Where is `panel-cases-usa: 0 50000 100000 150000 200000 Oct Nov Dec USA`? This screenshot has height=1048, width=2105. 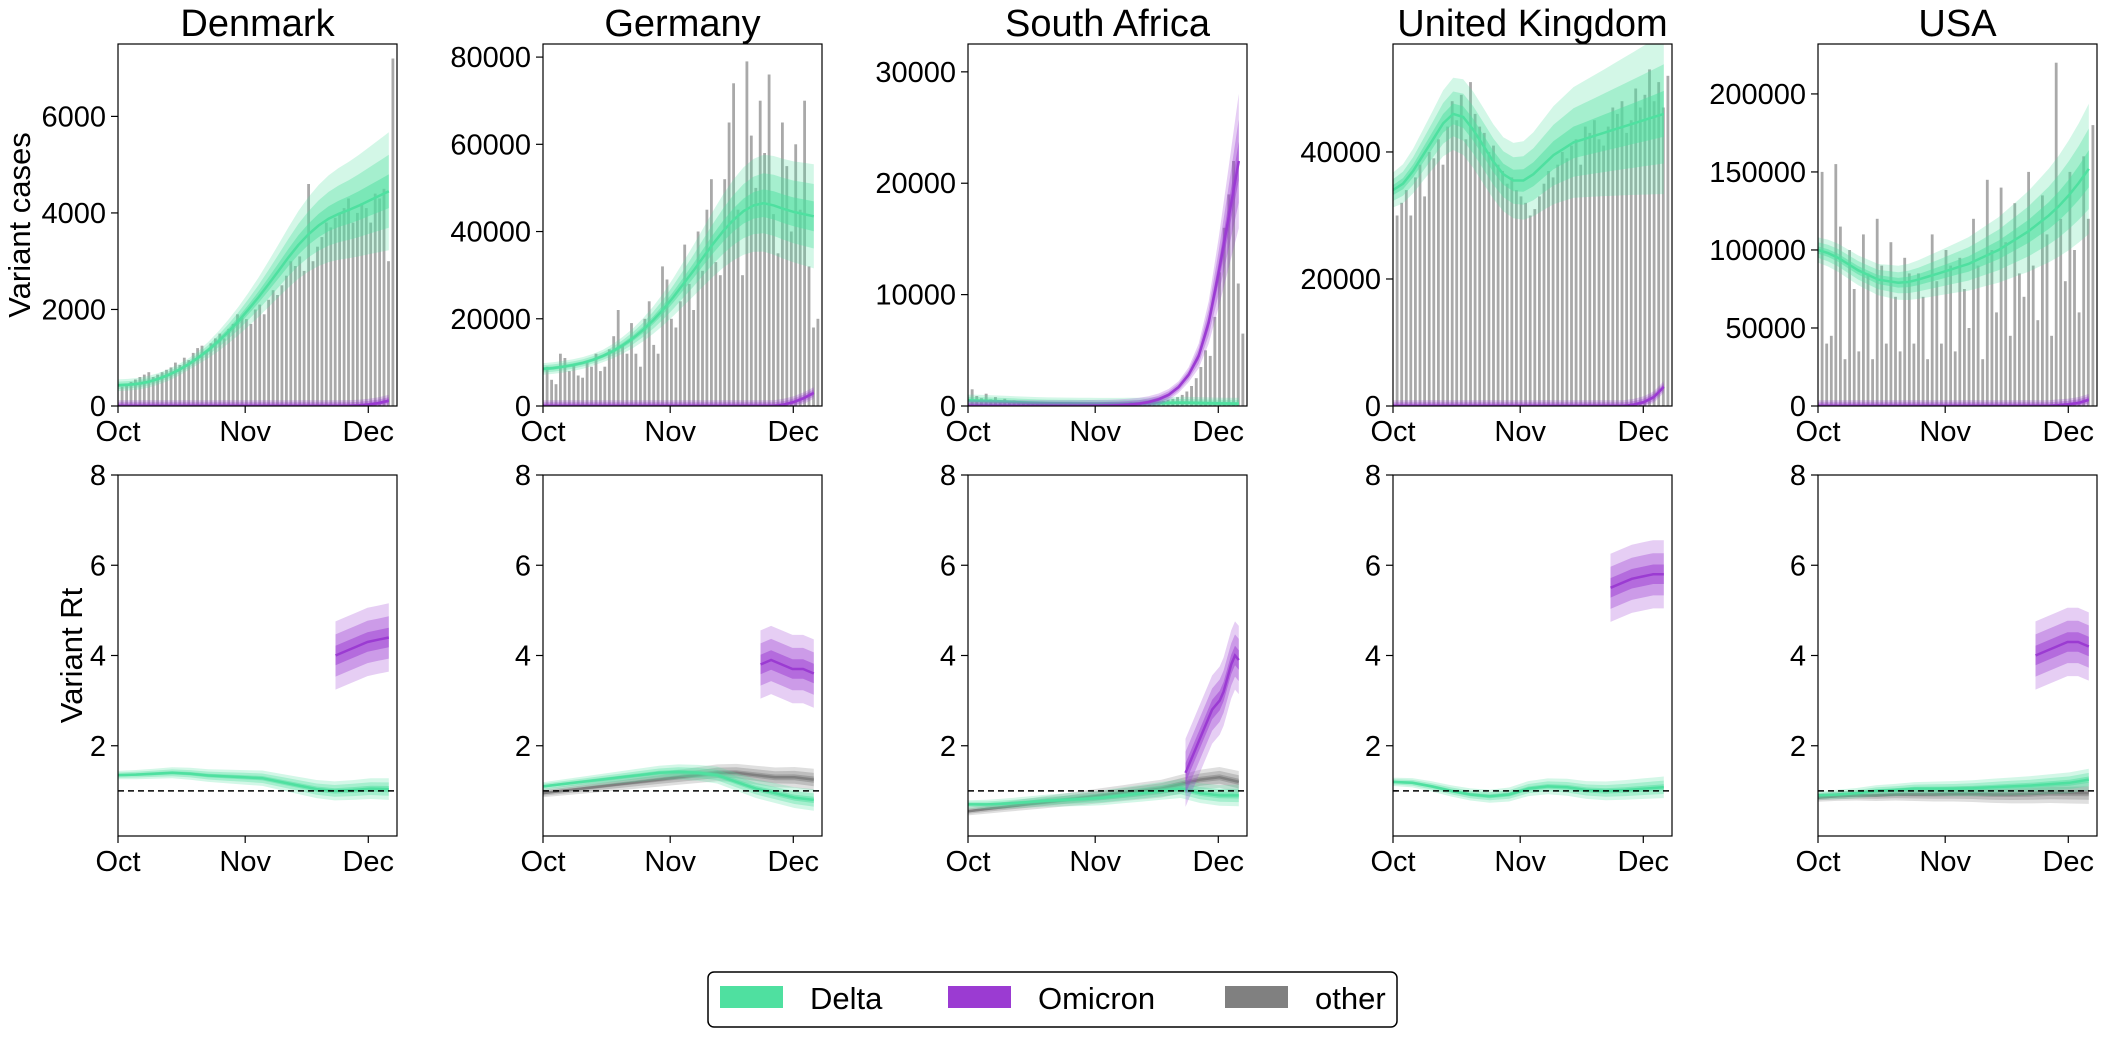
panel-cases-usa: 0 50000 100000 150000 200000 Oct Nov Dec USA is located at coordinates (1903, 225).